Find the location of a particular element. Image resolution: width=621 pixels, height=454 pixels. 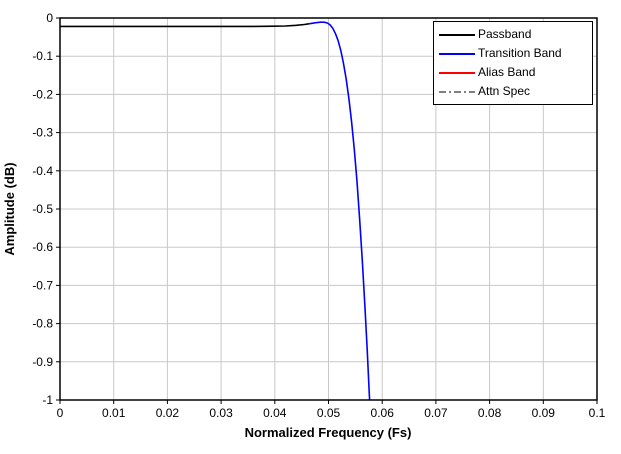

y-axis-label: Amplitude (dB) is located at coordinates (9, 208).